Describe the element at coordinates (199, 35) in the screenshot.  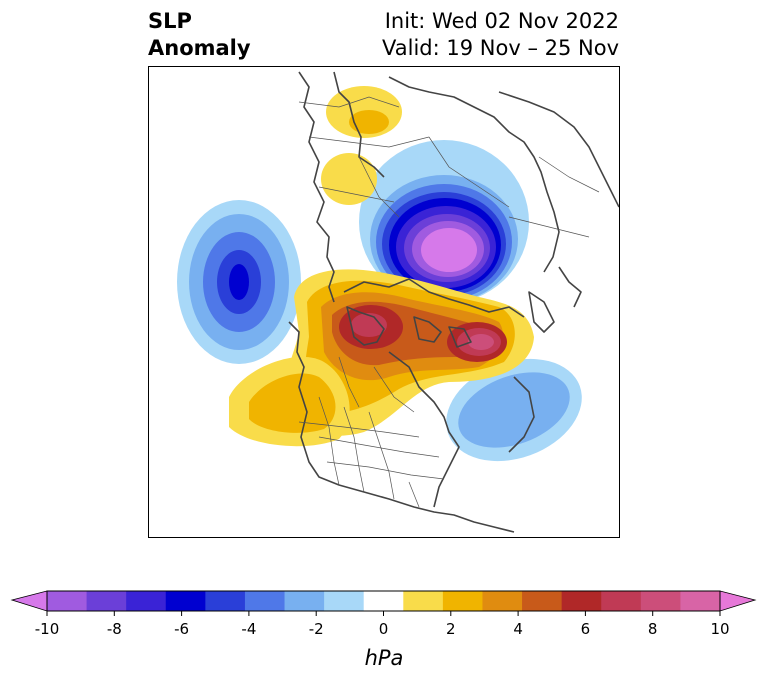
I see `plot-title-variable: SLP Anomaly` at that location.